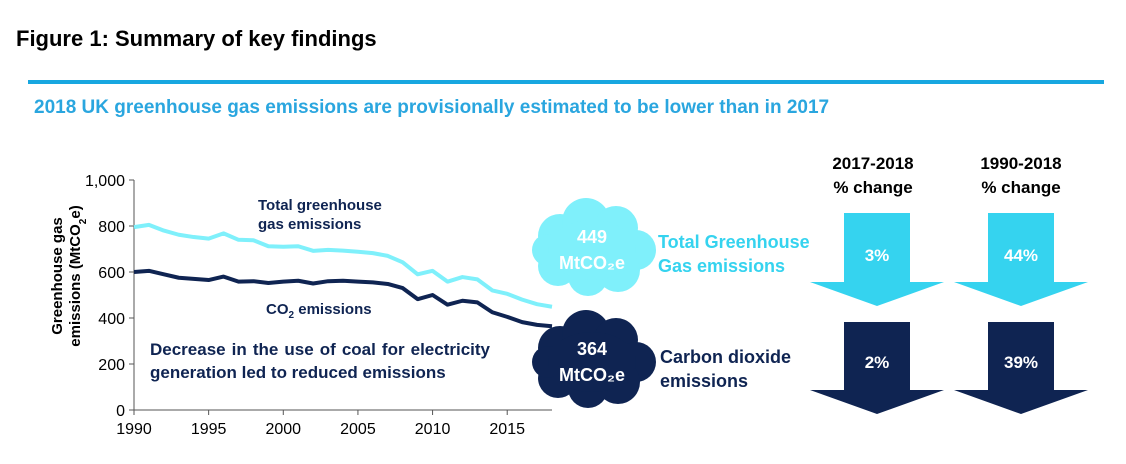 The width and height of the screenshot is (1126, 464). Describe the element at coordinates (358, 429) in the screenshot. I see `x-tick-label: 2005` at that location.